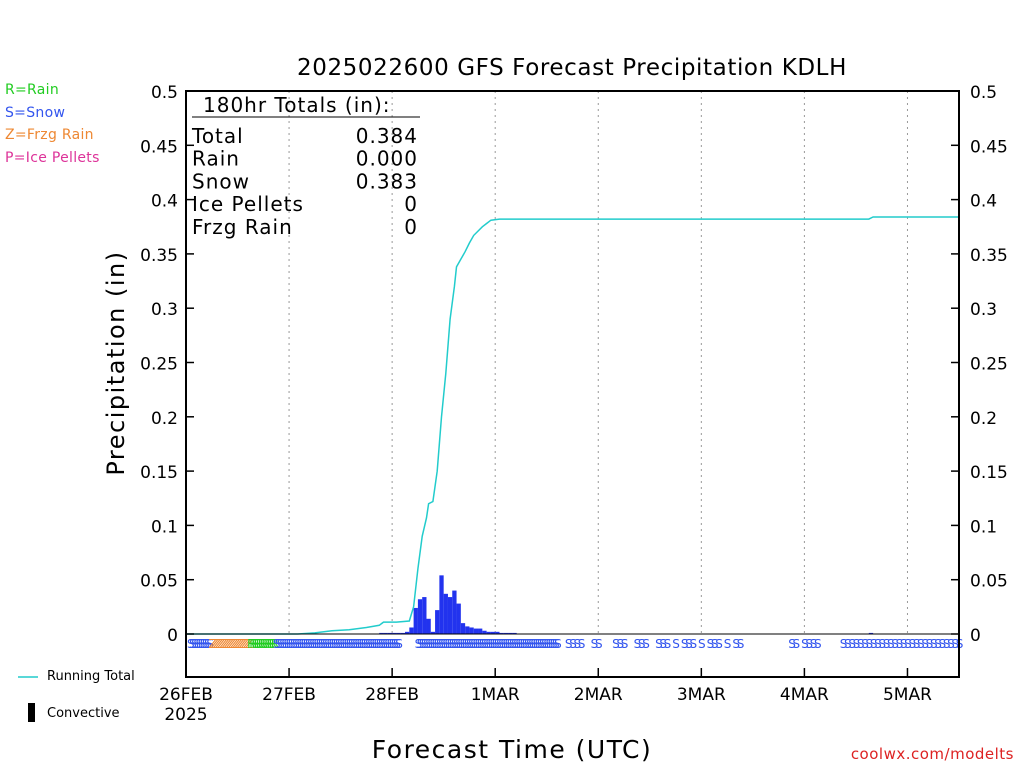  Describe the element at coordinates (411, 204) in the screenshot. I see `totals-row-value: 0` at that location.